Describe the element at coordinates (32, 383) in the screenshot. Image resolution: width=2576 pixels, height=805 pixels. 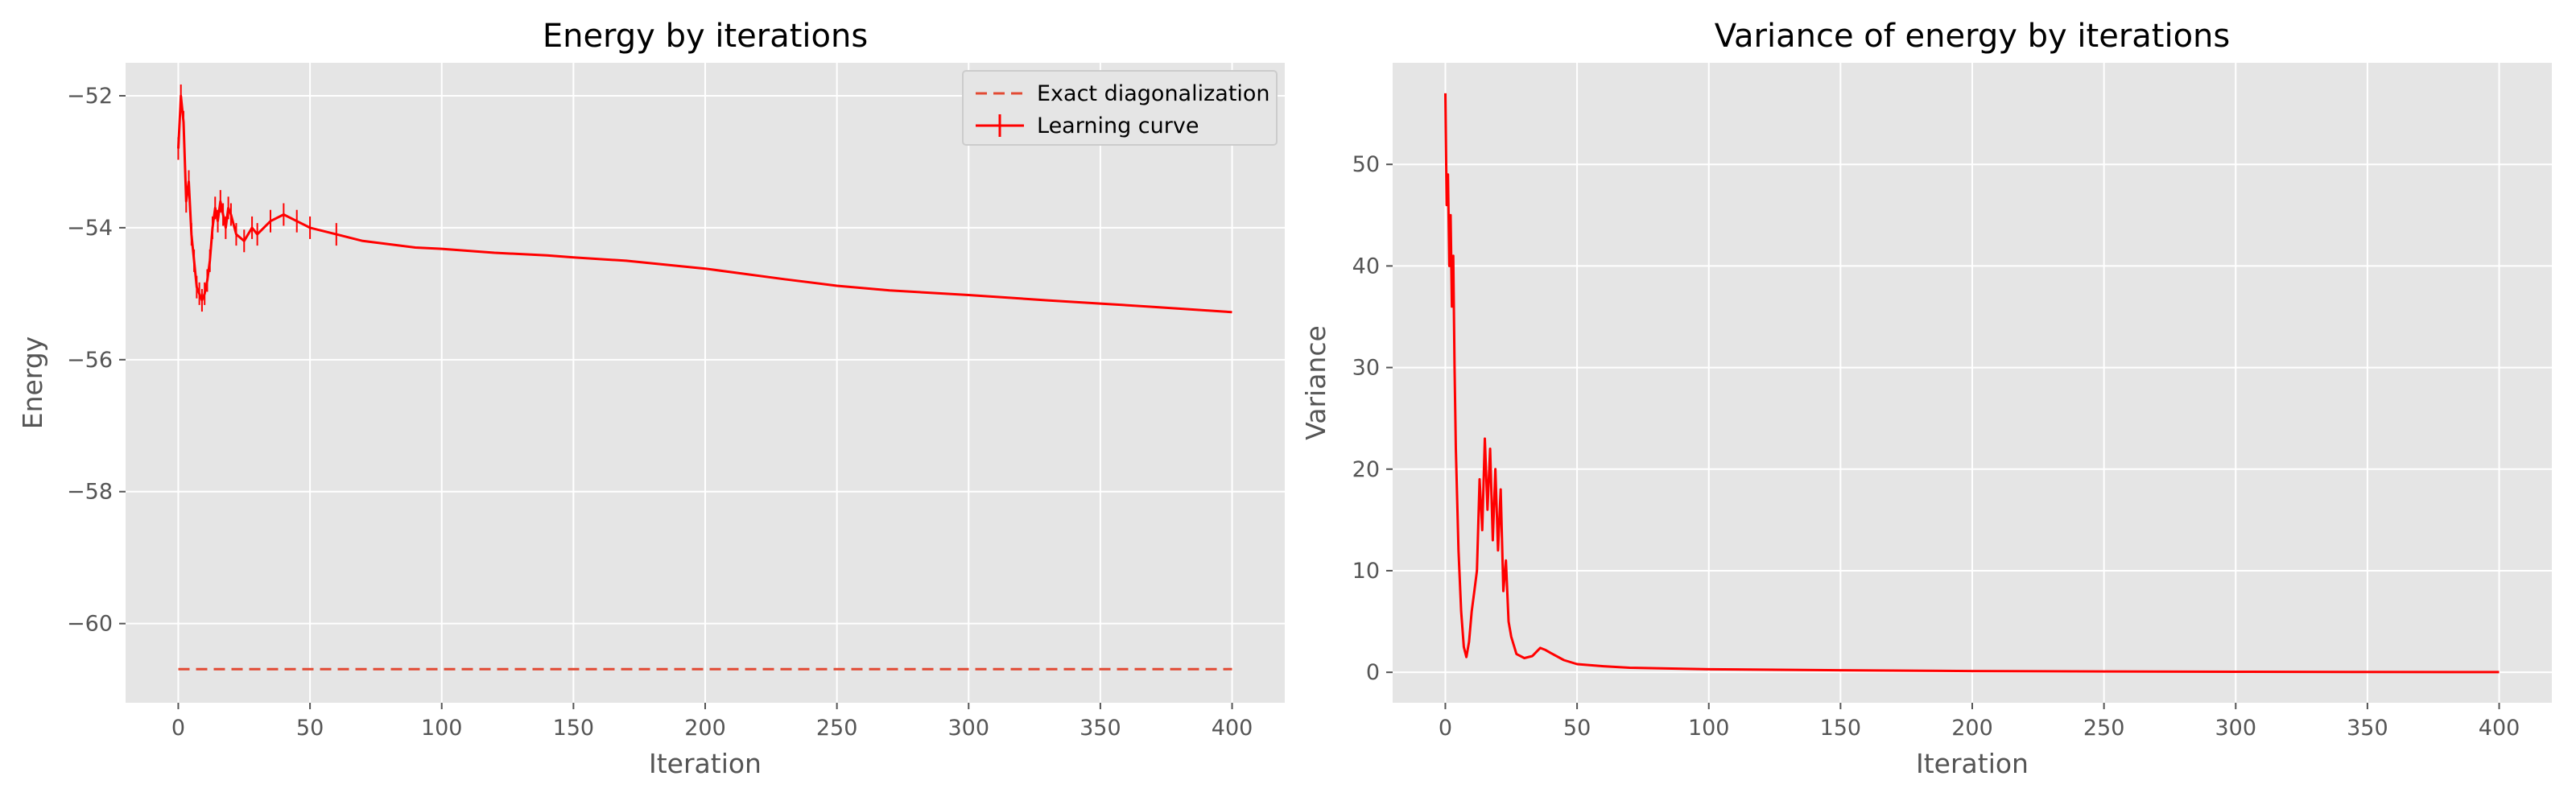
I see `y-axis-label: Energy` at that location.